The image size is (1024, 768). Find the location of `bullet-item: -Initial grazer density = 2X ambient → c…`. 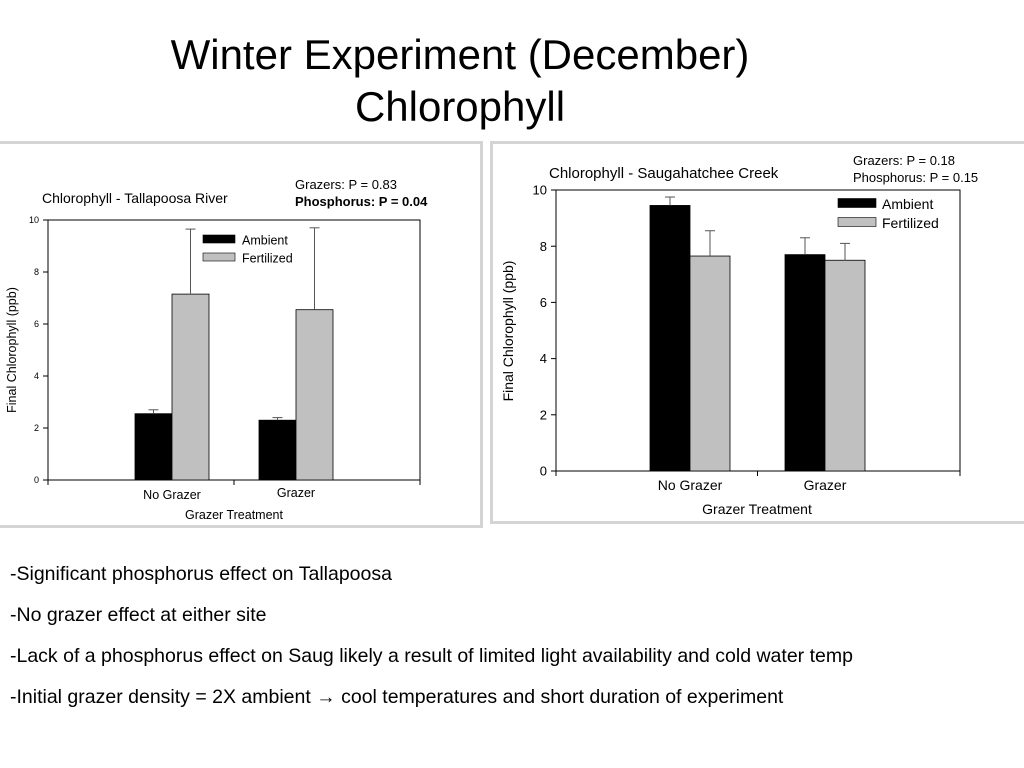

bullet-item: -Initial grazer density = 2X ambient → c… is located at coordinates (397, 697).